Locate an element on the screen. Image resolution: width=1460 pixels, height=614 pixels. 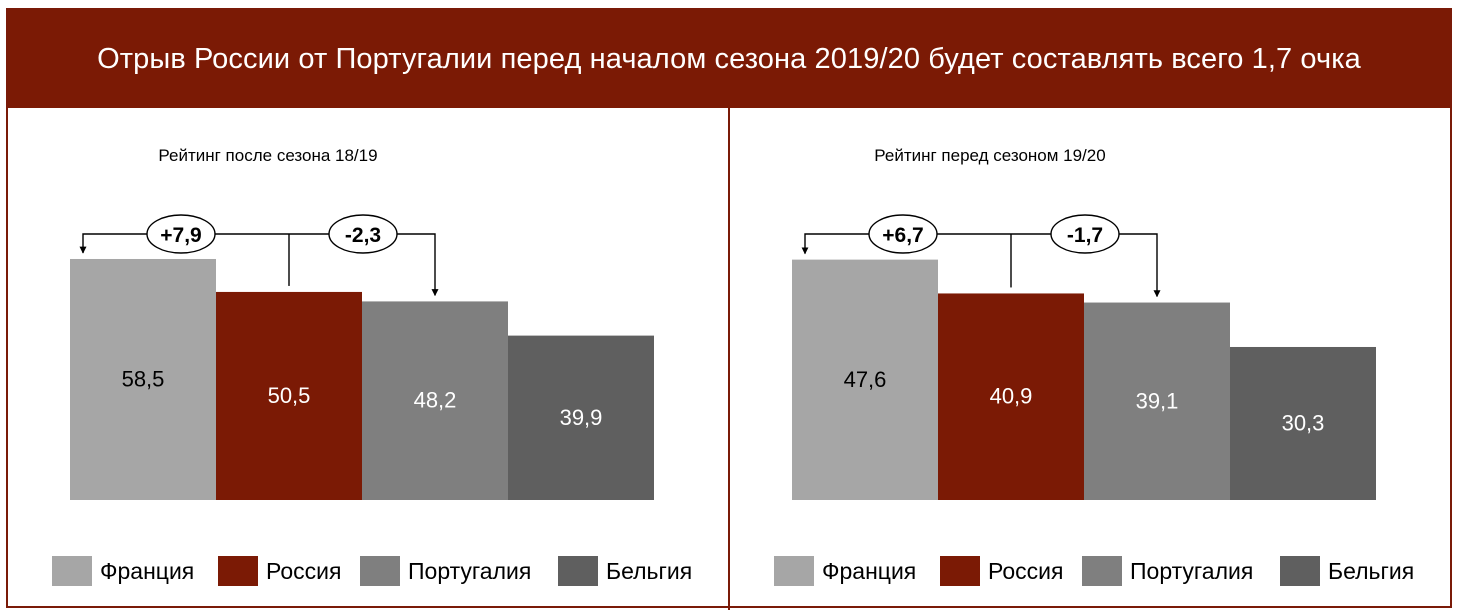
chart-1-value-label-belgium: 39,9 is located at coordinates (581, 417).